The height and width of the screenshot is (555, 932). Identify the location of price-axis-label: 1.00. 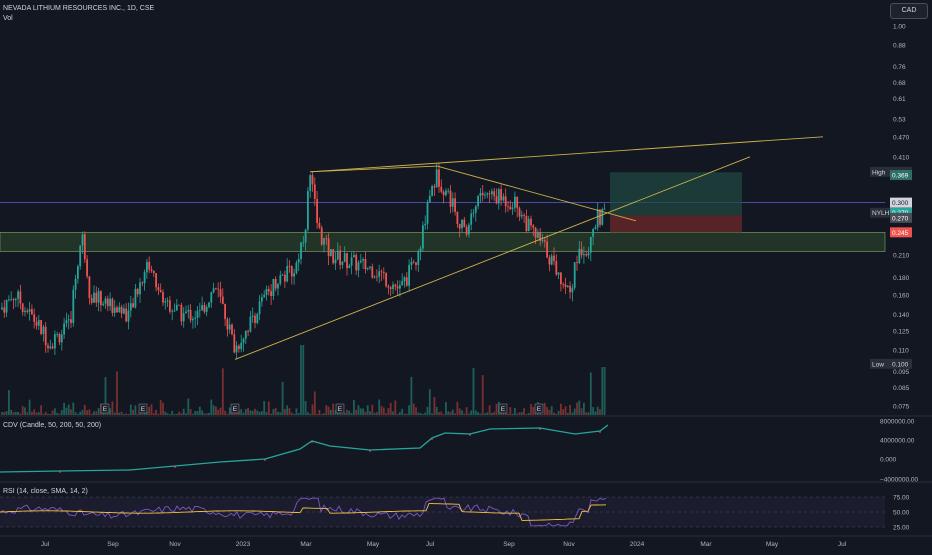
(899, 27).